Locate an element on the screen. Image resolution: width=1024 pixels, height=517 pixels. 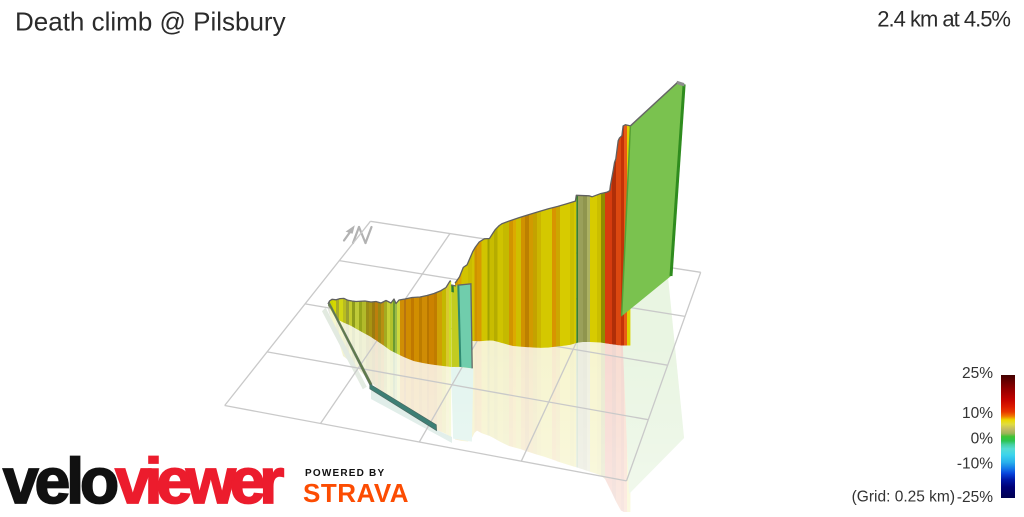
svg-text: POWERED BY is located at coordinates (345, 473).